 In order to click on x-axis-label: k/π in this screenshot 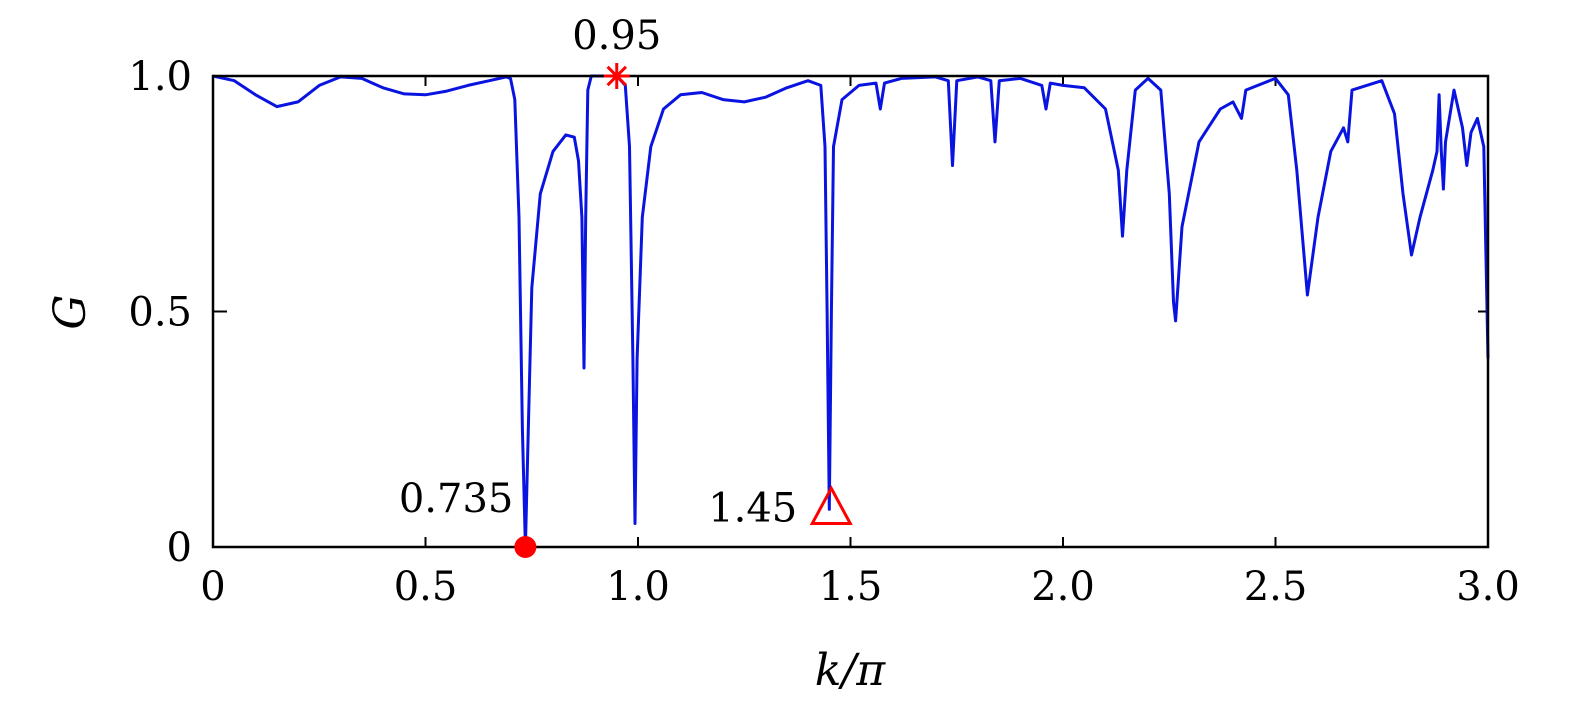, I will do `click(850, 670)`.